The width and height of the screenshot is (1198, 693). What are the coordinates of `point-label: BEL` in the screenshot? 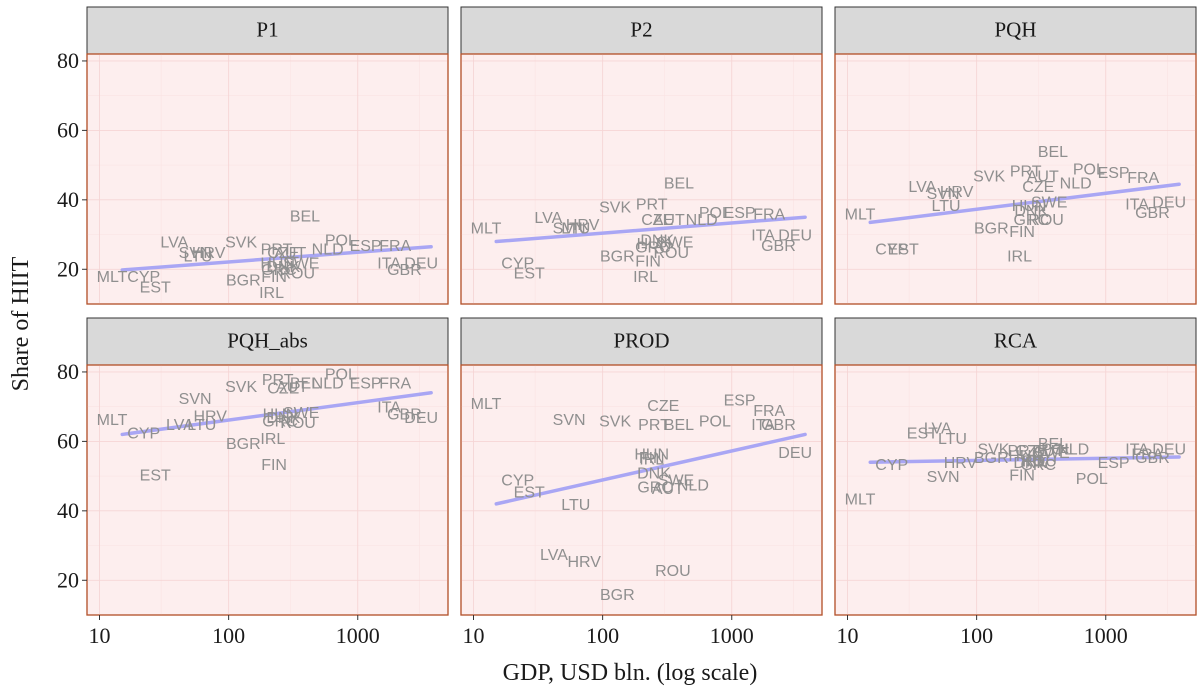 It's located at (1053, 444).